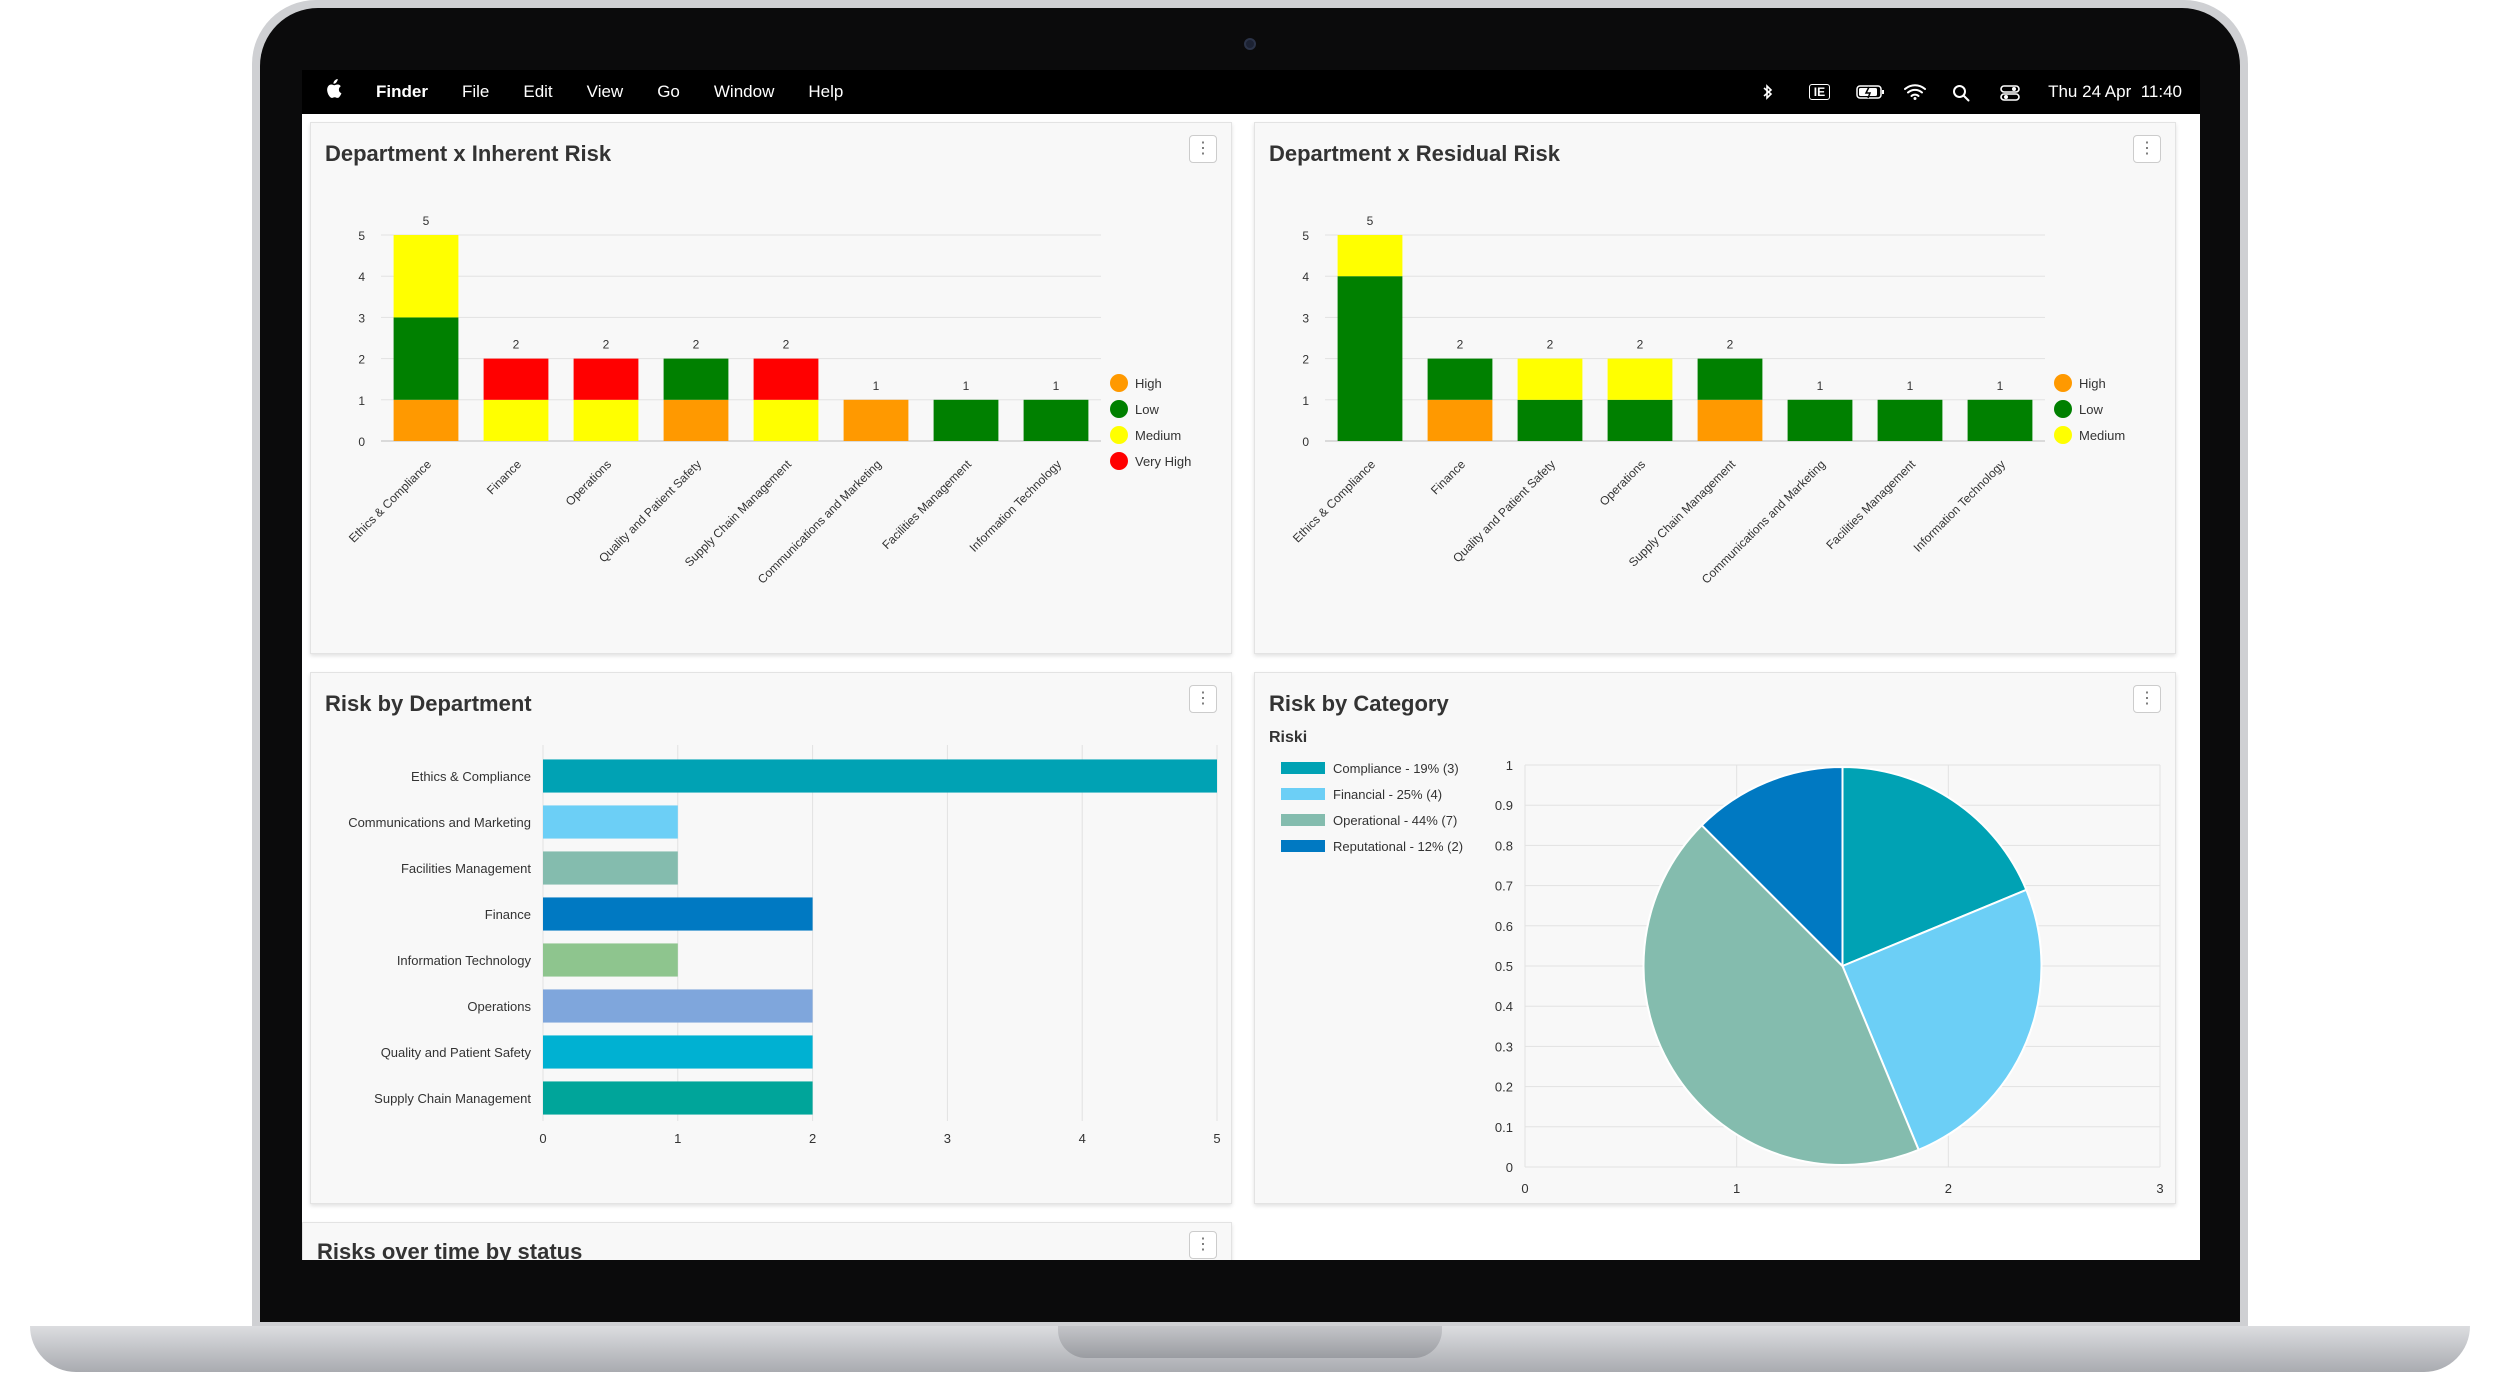 This screenshot has width=2500, height=1394. I want to click on legend-label: Medium, so click(2102, 435).